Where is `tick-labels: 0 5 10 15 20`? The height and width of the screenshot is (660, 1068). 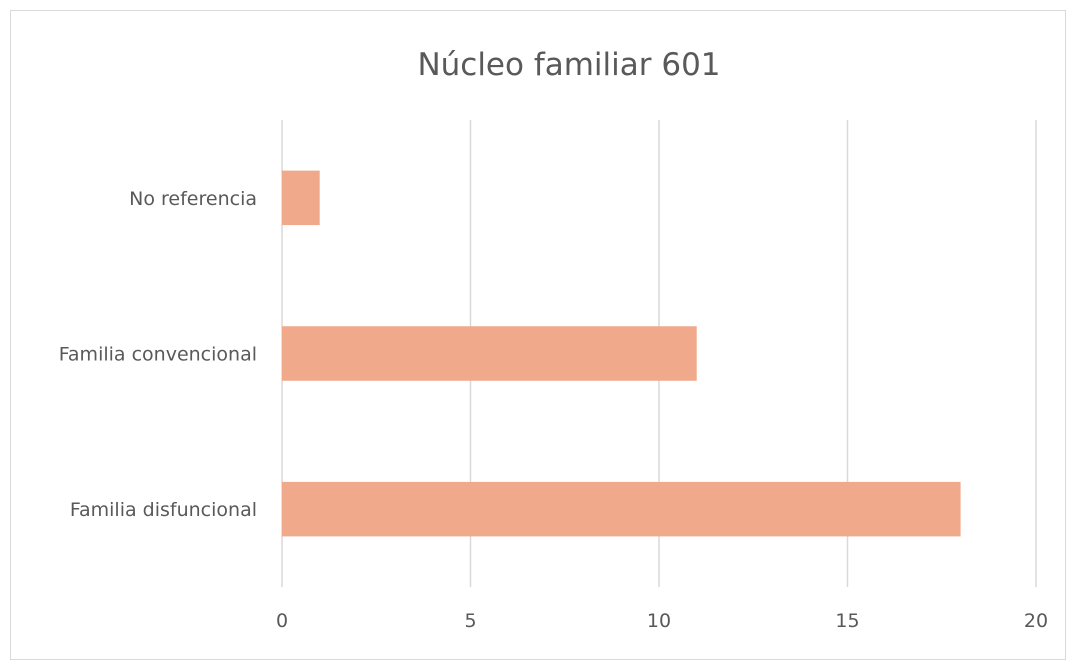
tick-labels: 0 5 10 15 20 is located at coordinates (662, 621).